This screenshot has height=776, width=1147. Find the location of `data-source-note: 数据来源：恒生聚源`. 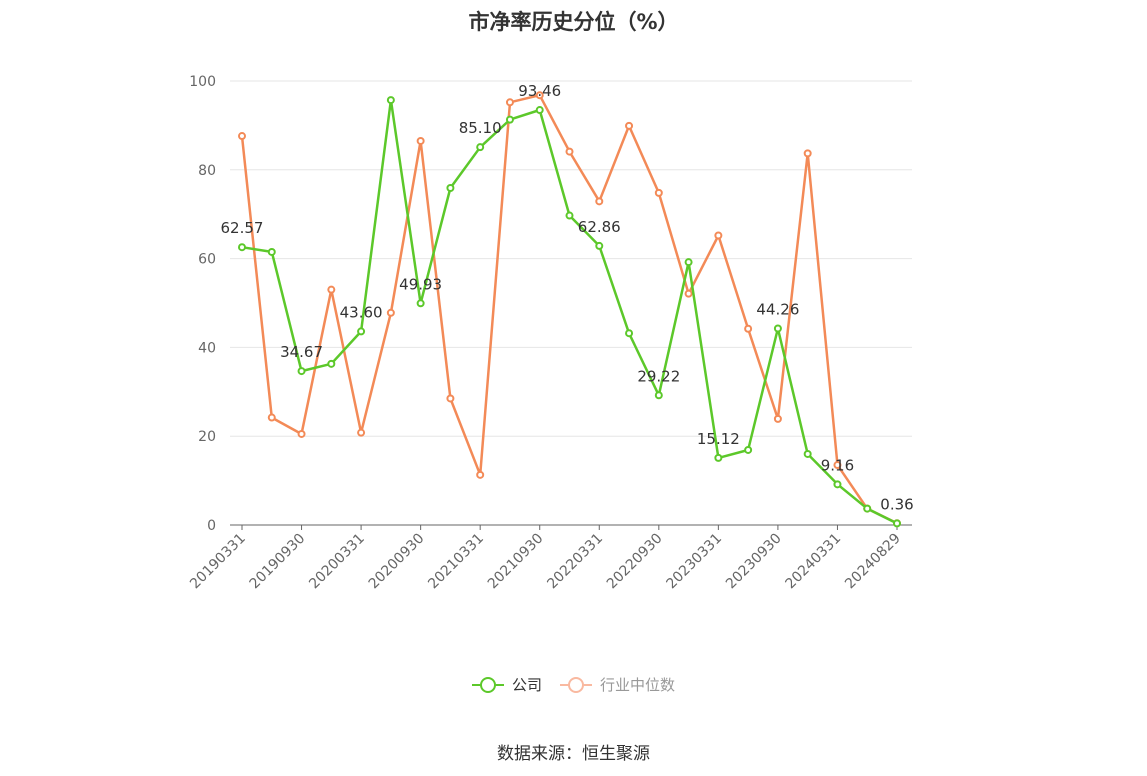

data-source-note: 数据来源：恒生聚源 is located at coordinates (573, 754).